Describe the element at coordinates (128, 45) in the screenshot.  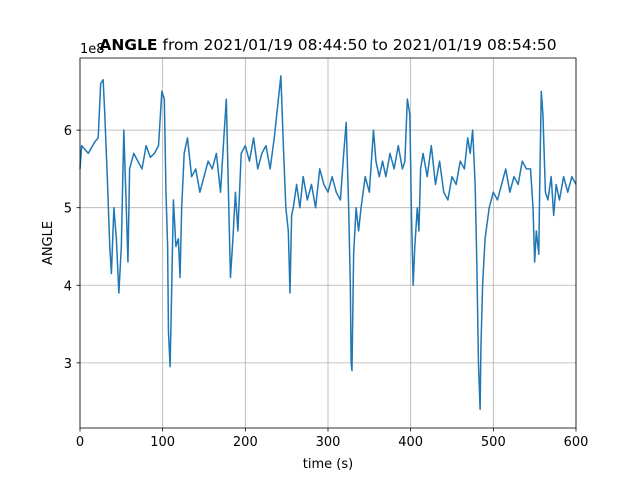
I see `title-bold: ANGLE` at that location.